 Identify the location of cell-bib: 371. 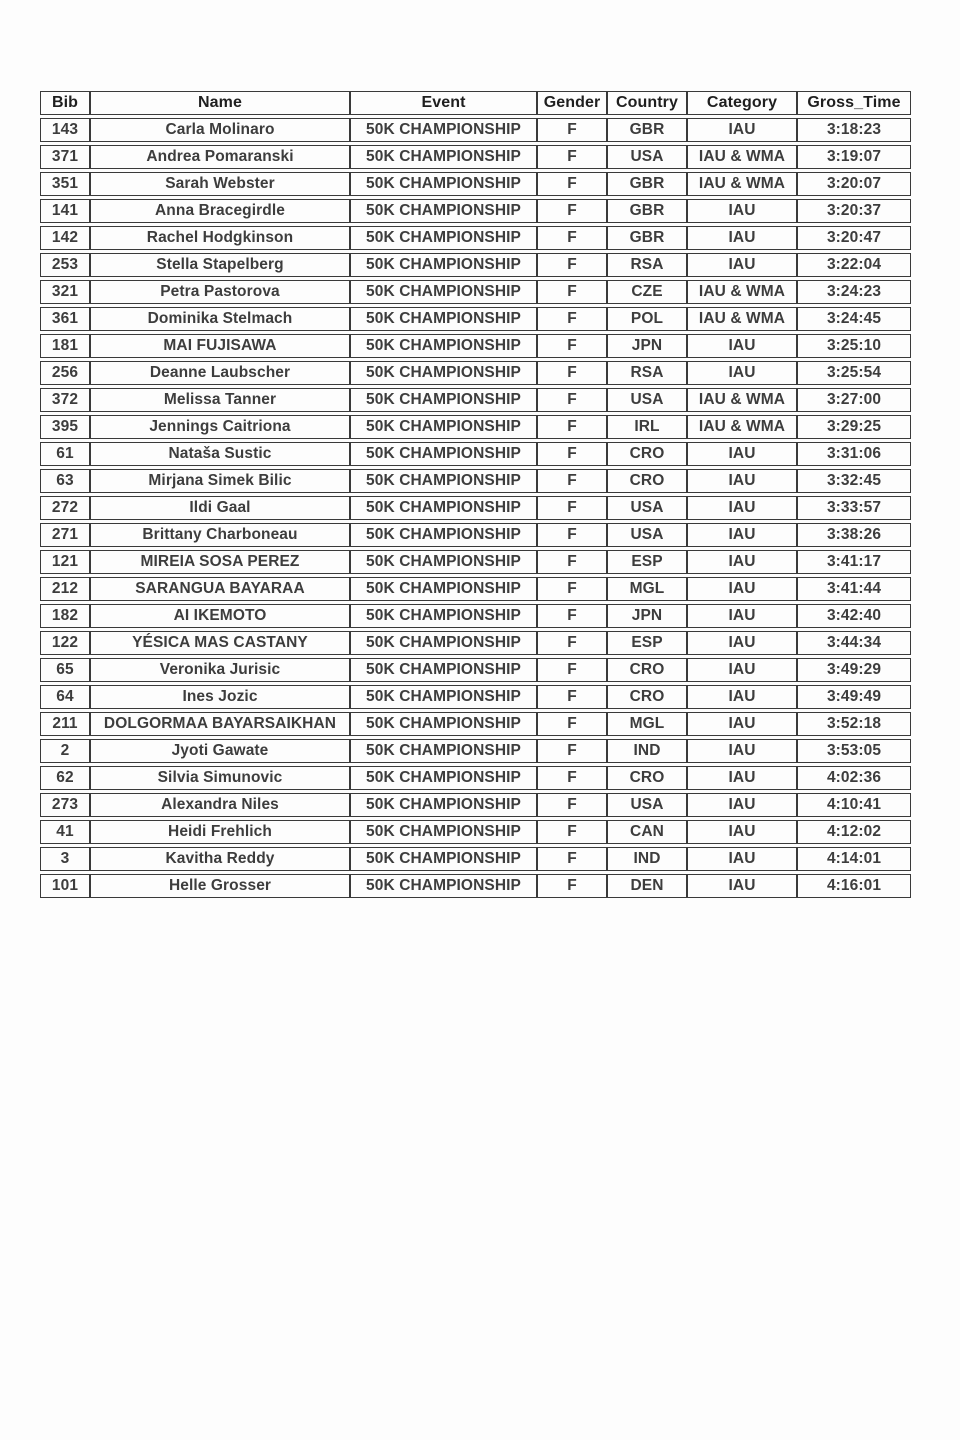
(65, 157).